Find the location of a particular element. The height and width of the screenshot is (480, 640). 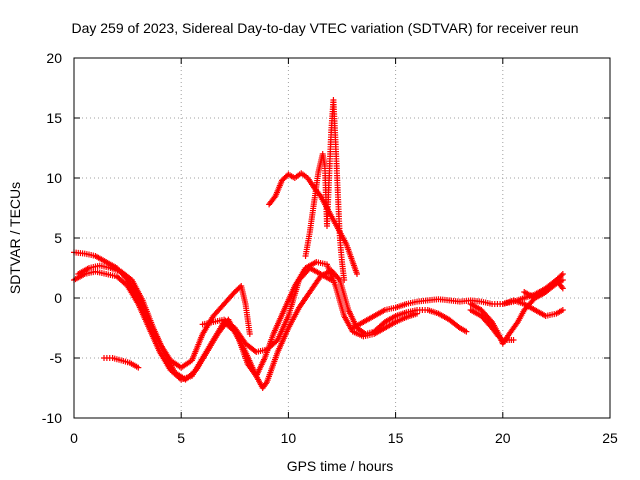

x-tick-label: 25 is located at coordinates (610, 438).